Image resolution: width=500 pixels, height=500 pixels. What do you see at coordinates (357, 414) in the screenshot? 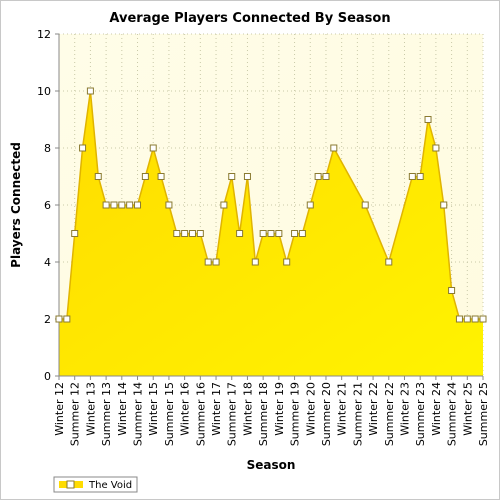
I see `x-tick-label: Summer 21` at bounding box center [357, 414].